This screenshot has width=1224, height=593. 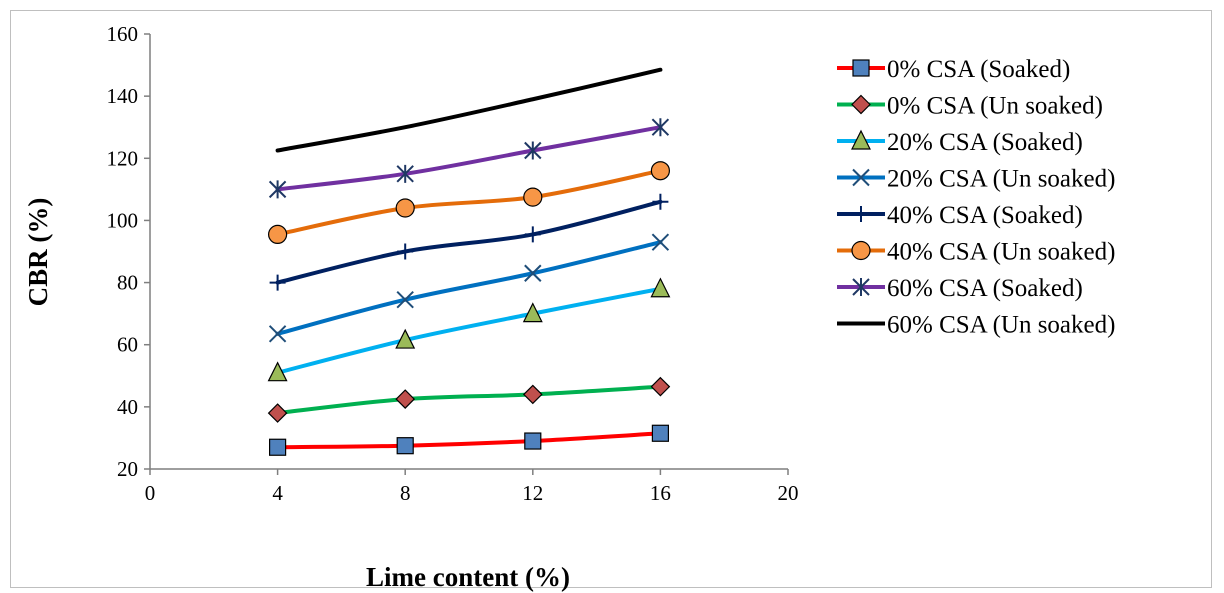 I want to click on legend-entry: 20% CSA (Soaked), so click(x=960, y=142).